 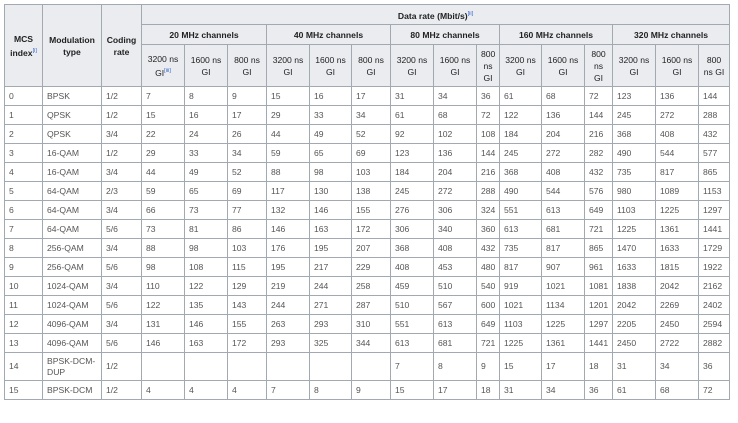 What do you see at coordinates (163, 96) in the screenshot?
I see `data-rate-cell: 7` at bounding box center [163, 96].